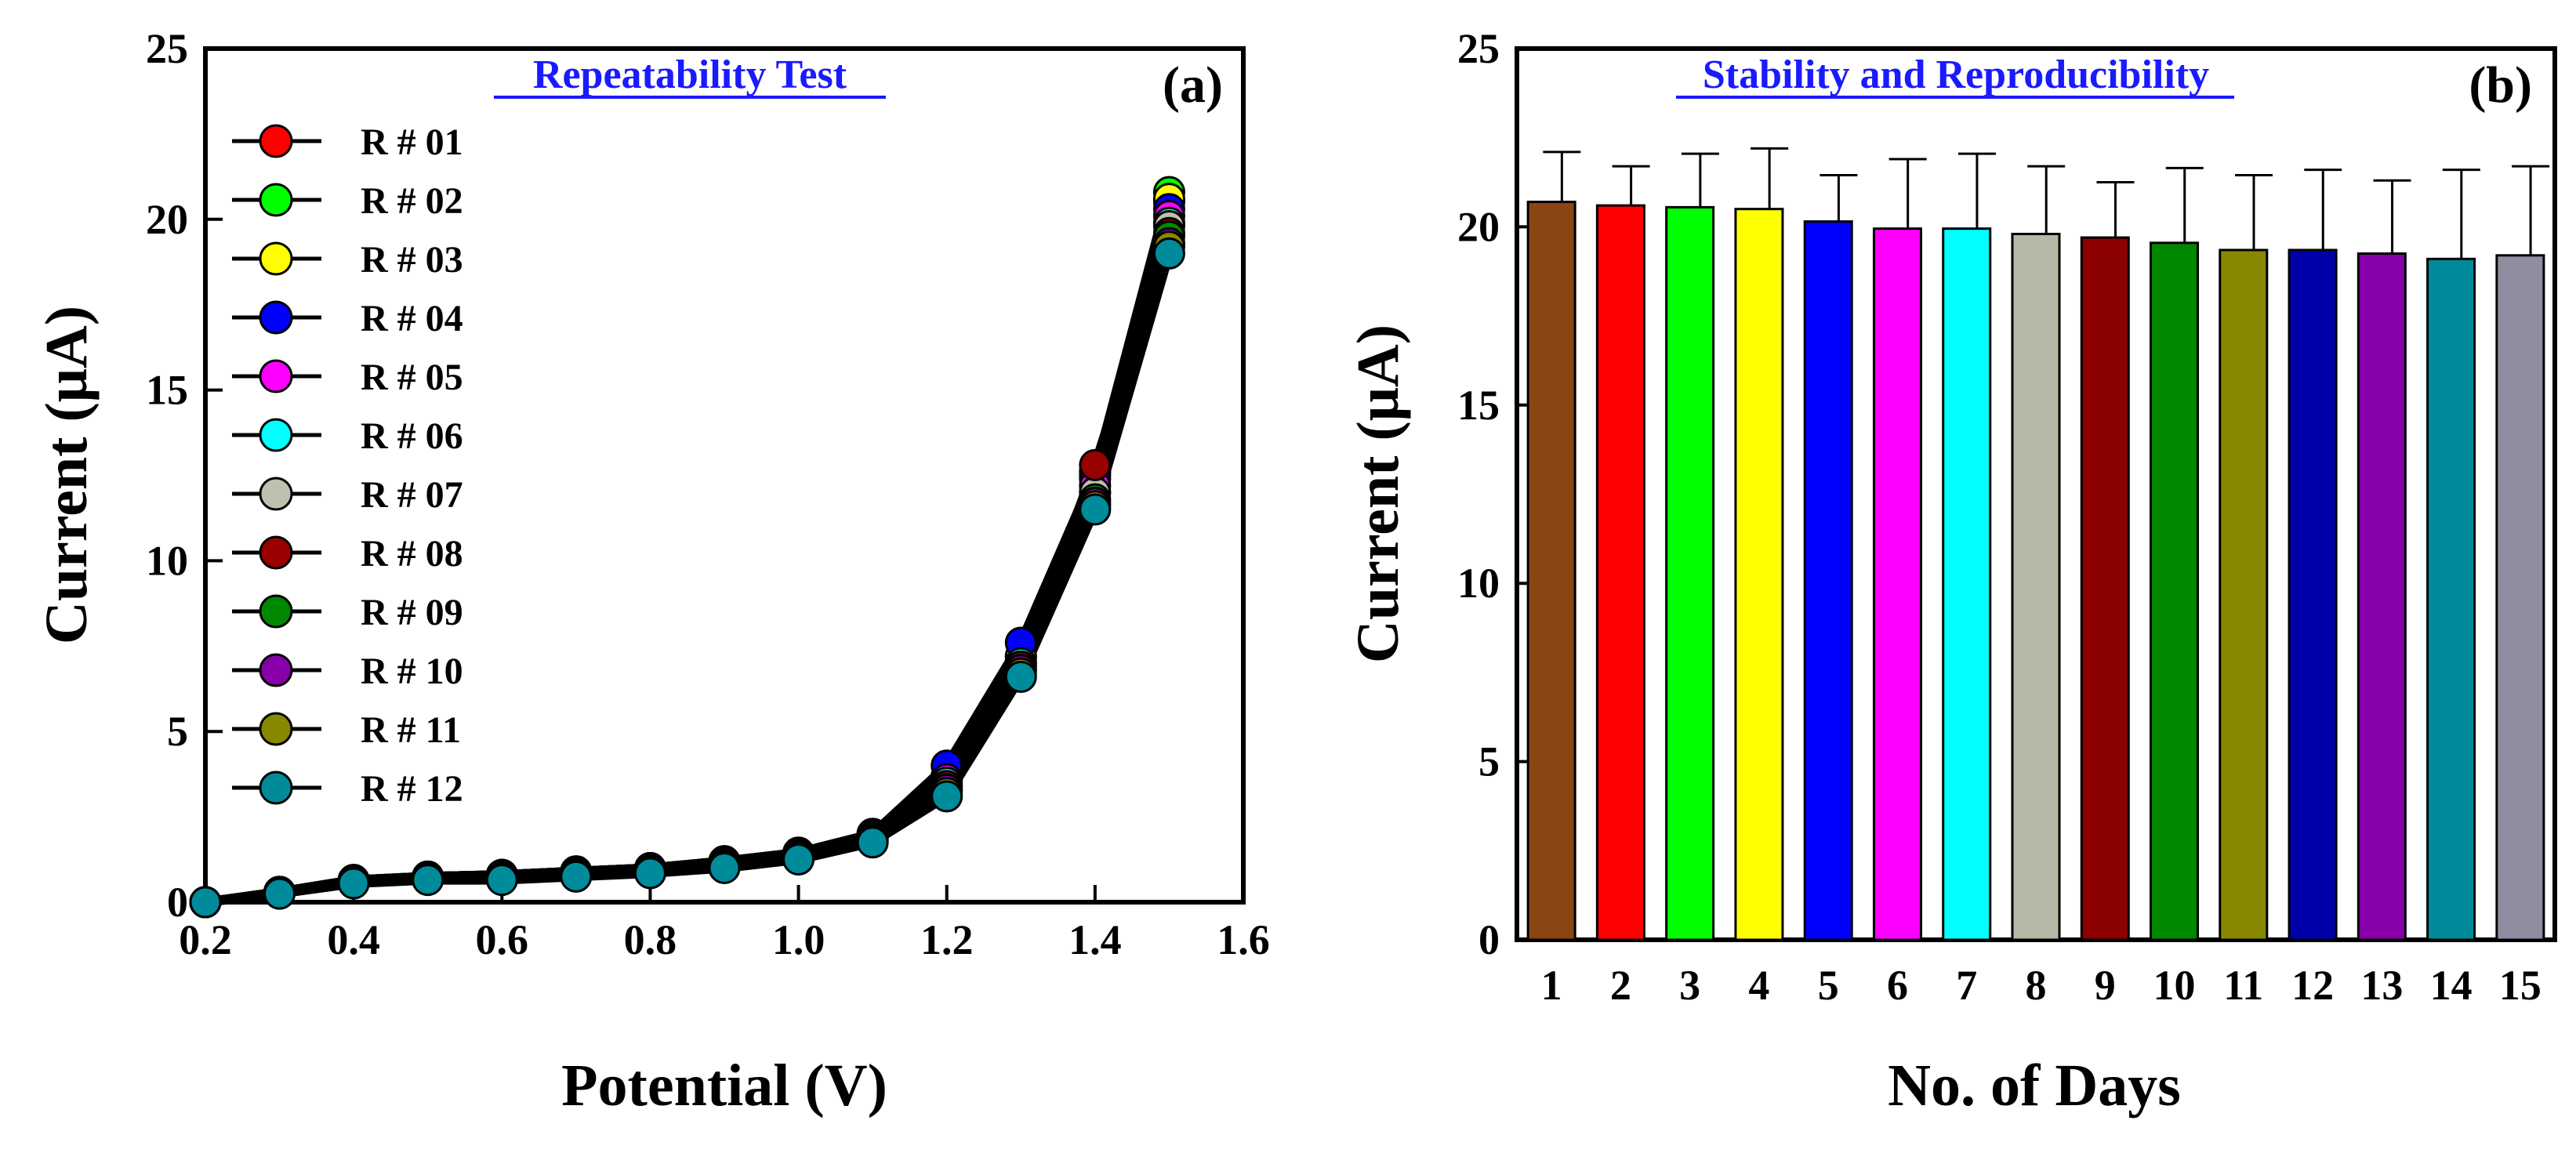 The width and height of the screenshot is (2576, 1153). Describe the element at coordinates (167, 219) in the screenshot. I see `panel-a-y-tick-label: 20` at that location.